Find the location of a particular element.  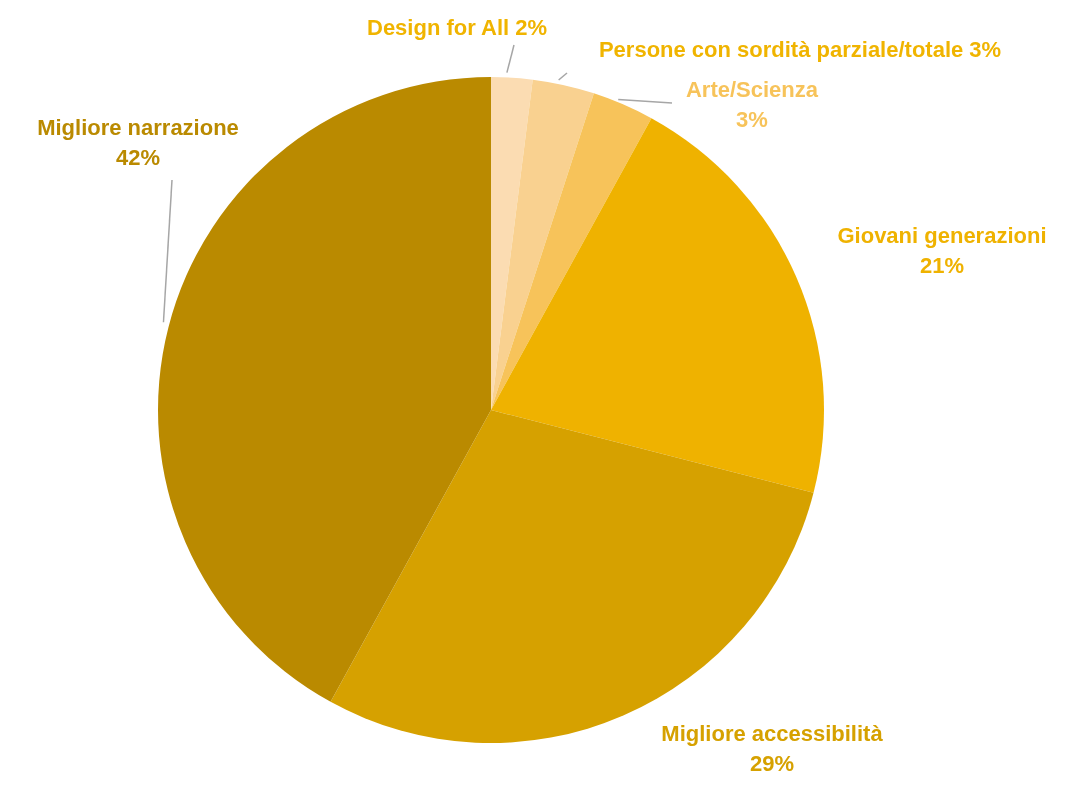

data-label: 21% is located at coordinates (942, 265).